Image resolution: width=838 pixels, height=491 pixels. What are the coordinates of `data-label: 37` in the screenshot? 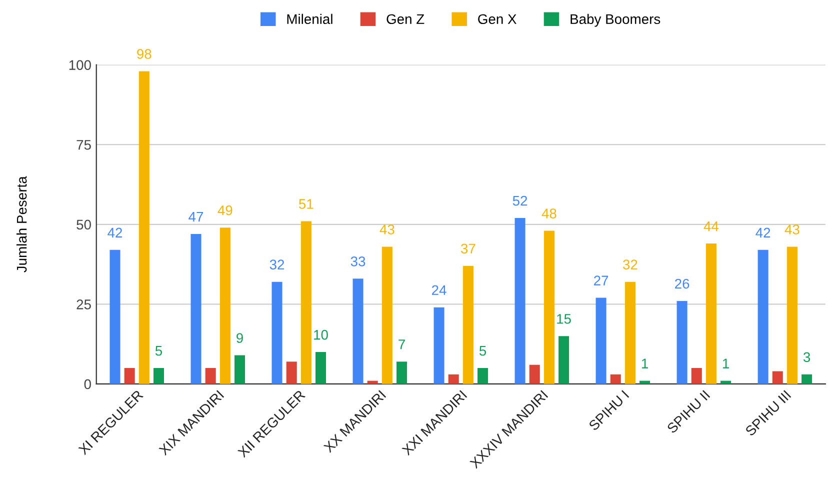 It's located at (468, 249).